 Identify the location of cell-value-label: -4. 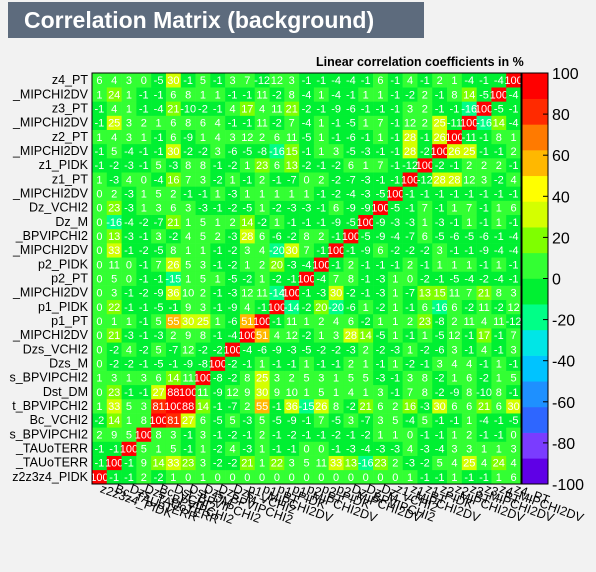
(499, 251).